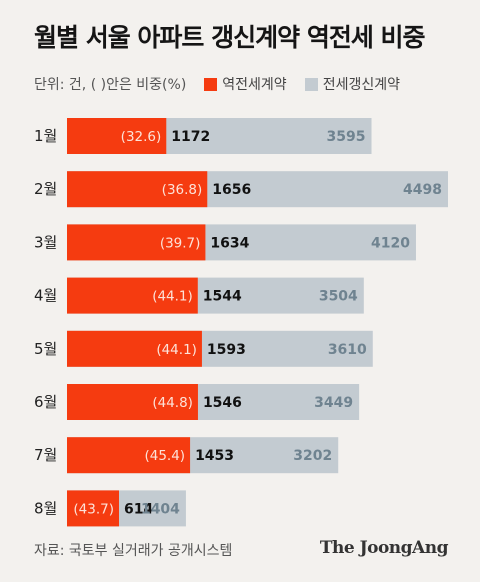 Image resolution: width=480 pixels, height=582 pixels. Describe the element at coordinates (230, 37) in the screenshot. I see `chart-title: 월별 서울 아파트 갱신계약 역전세 비중` at that location.